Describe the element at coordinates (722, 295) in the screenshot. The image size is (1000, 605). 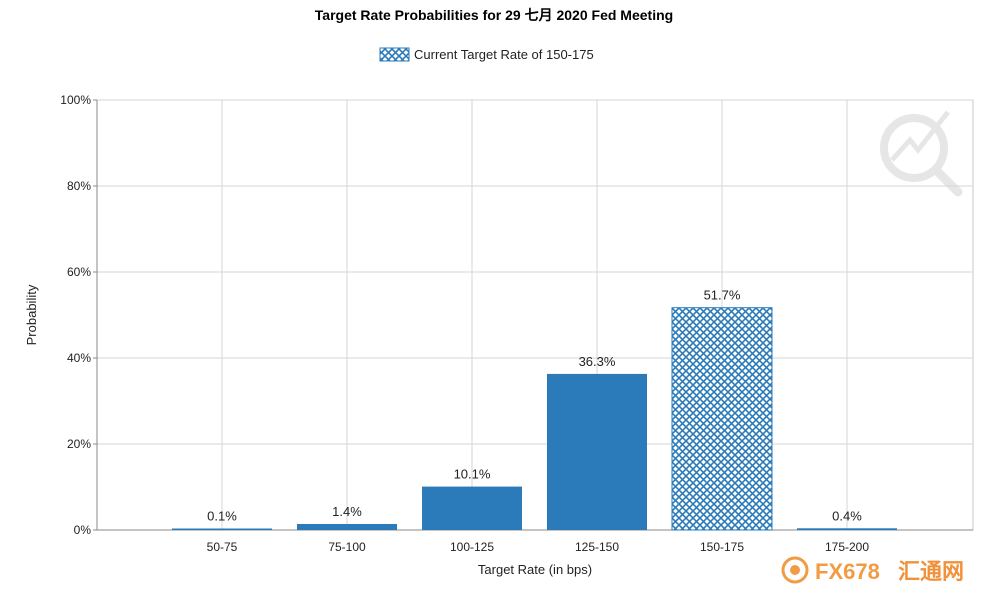
I see `data-label-150-175: 51.7%` at that location.